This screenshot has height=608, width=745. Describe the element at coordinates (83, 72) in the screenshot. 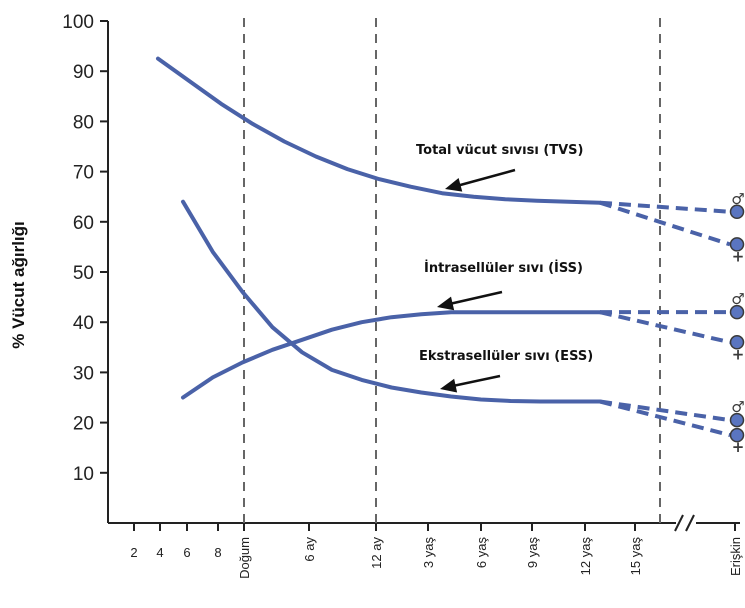

I see `y-tick-label: 90` at that location.